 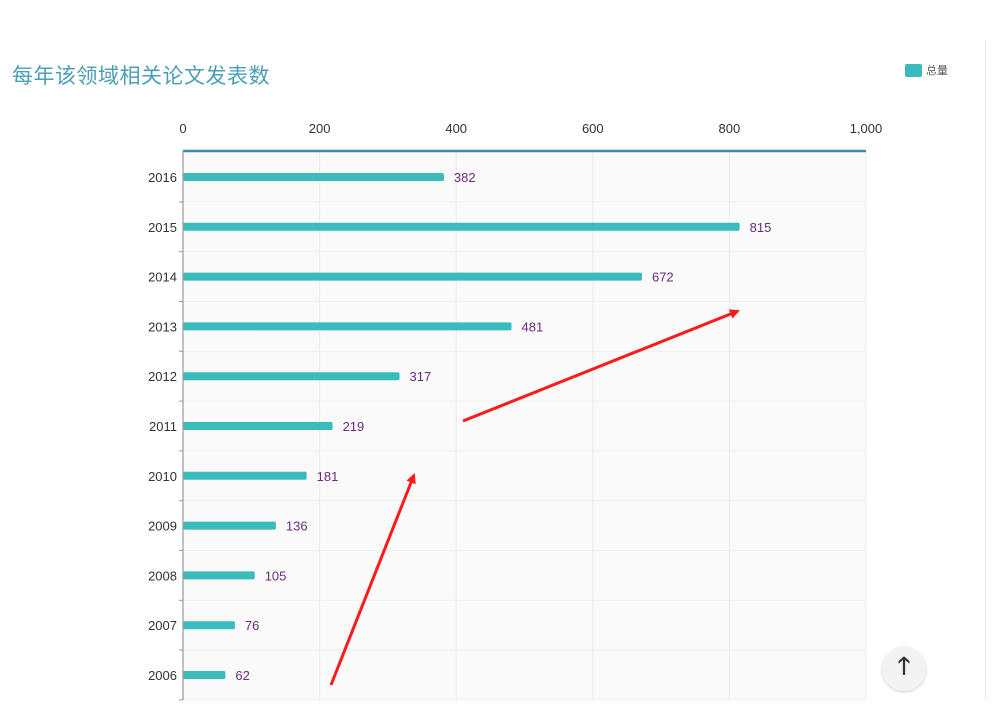 I want to click on x-tick-label: 0, so click(x=182, y=128).